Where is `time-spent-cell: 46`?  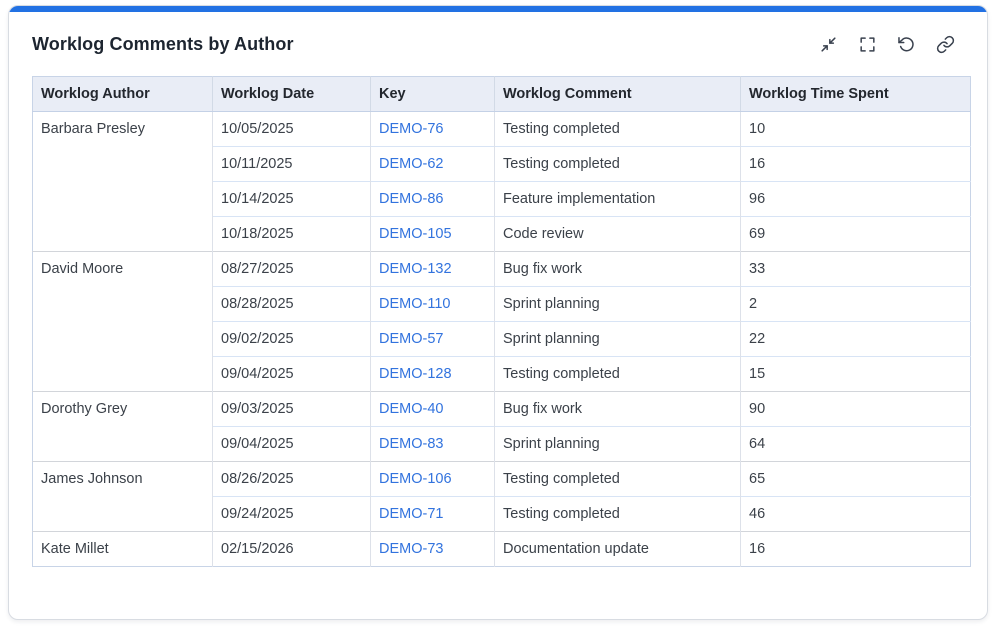 time-spent-cell: 46 is located at coordinates (855, 514).